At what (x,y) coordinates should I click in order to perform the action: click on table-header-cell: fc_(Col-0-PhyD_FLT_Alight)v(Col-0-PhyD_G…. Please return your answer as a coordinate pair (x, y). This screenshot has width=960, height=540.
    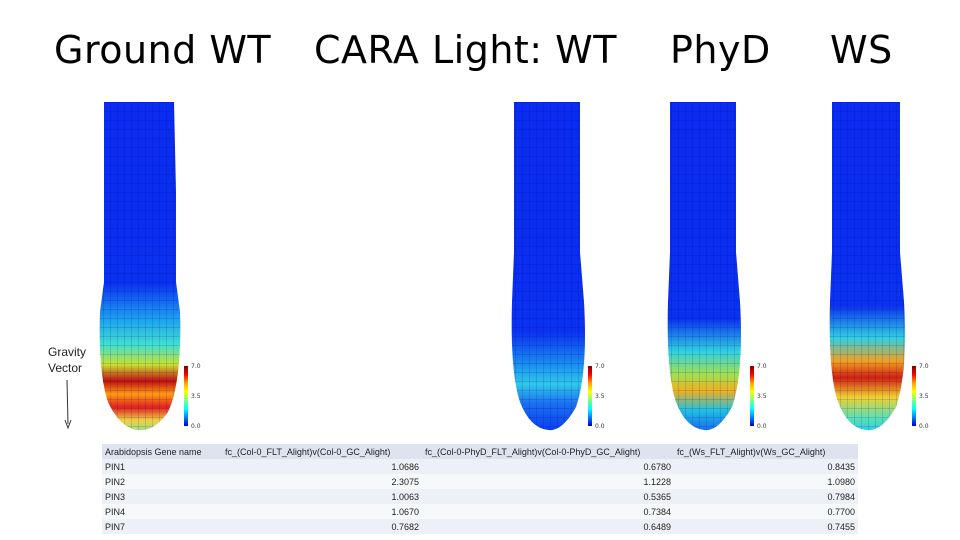
    Looking at the image, I should click on (533, 451).